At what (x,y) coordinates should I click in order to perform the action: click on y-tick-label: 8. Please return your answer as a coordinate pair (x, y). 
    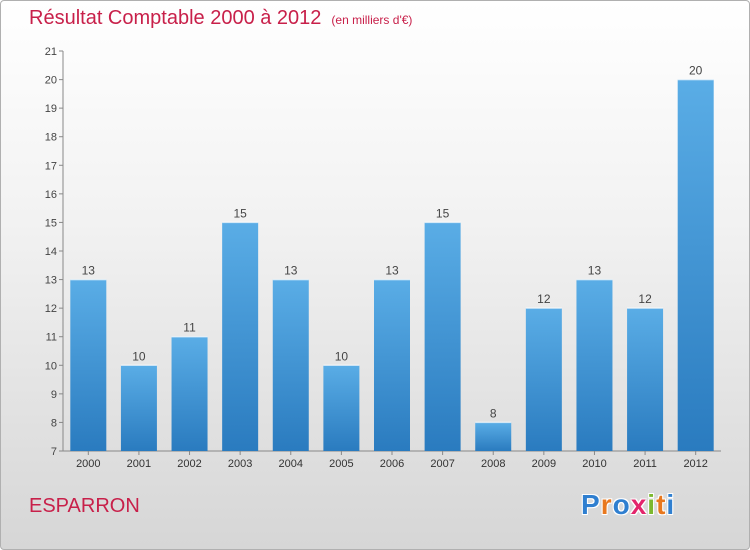
    Looking at the image, I should click on (54, 423).